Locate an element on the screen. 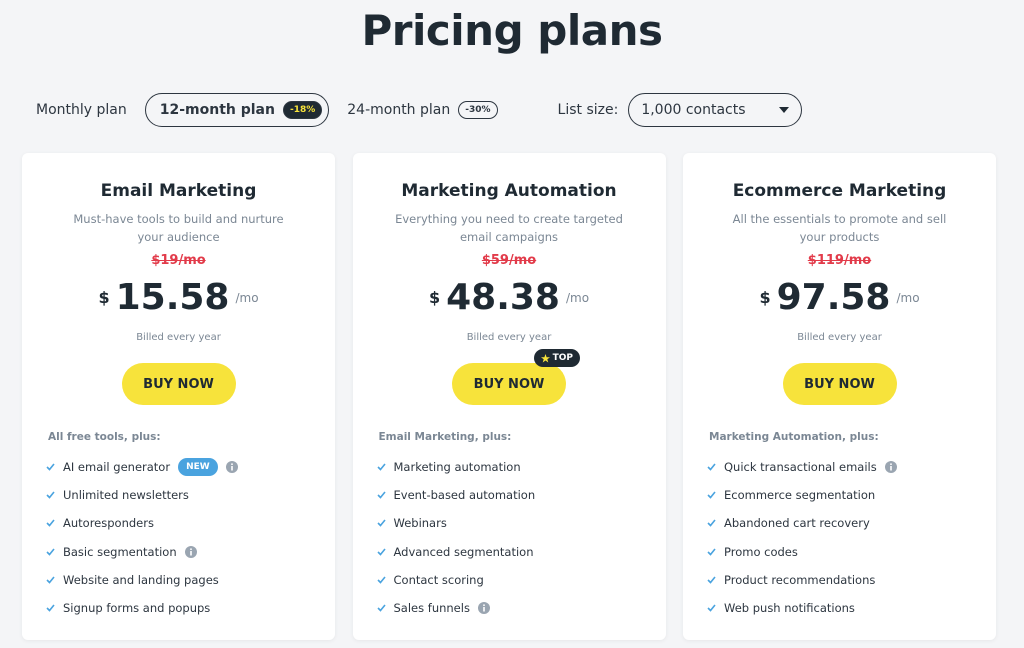  description-line: Must-have tools to build and nurture is located at coordinates (178, 219).